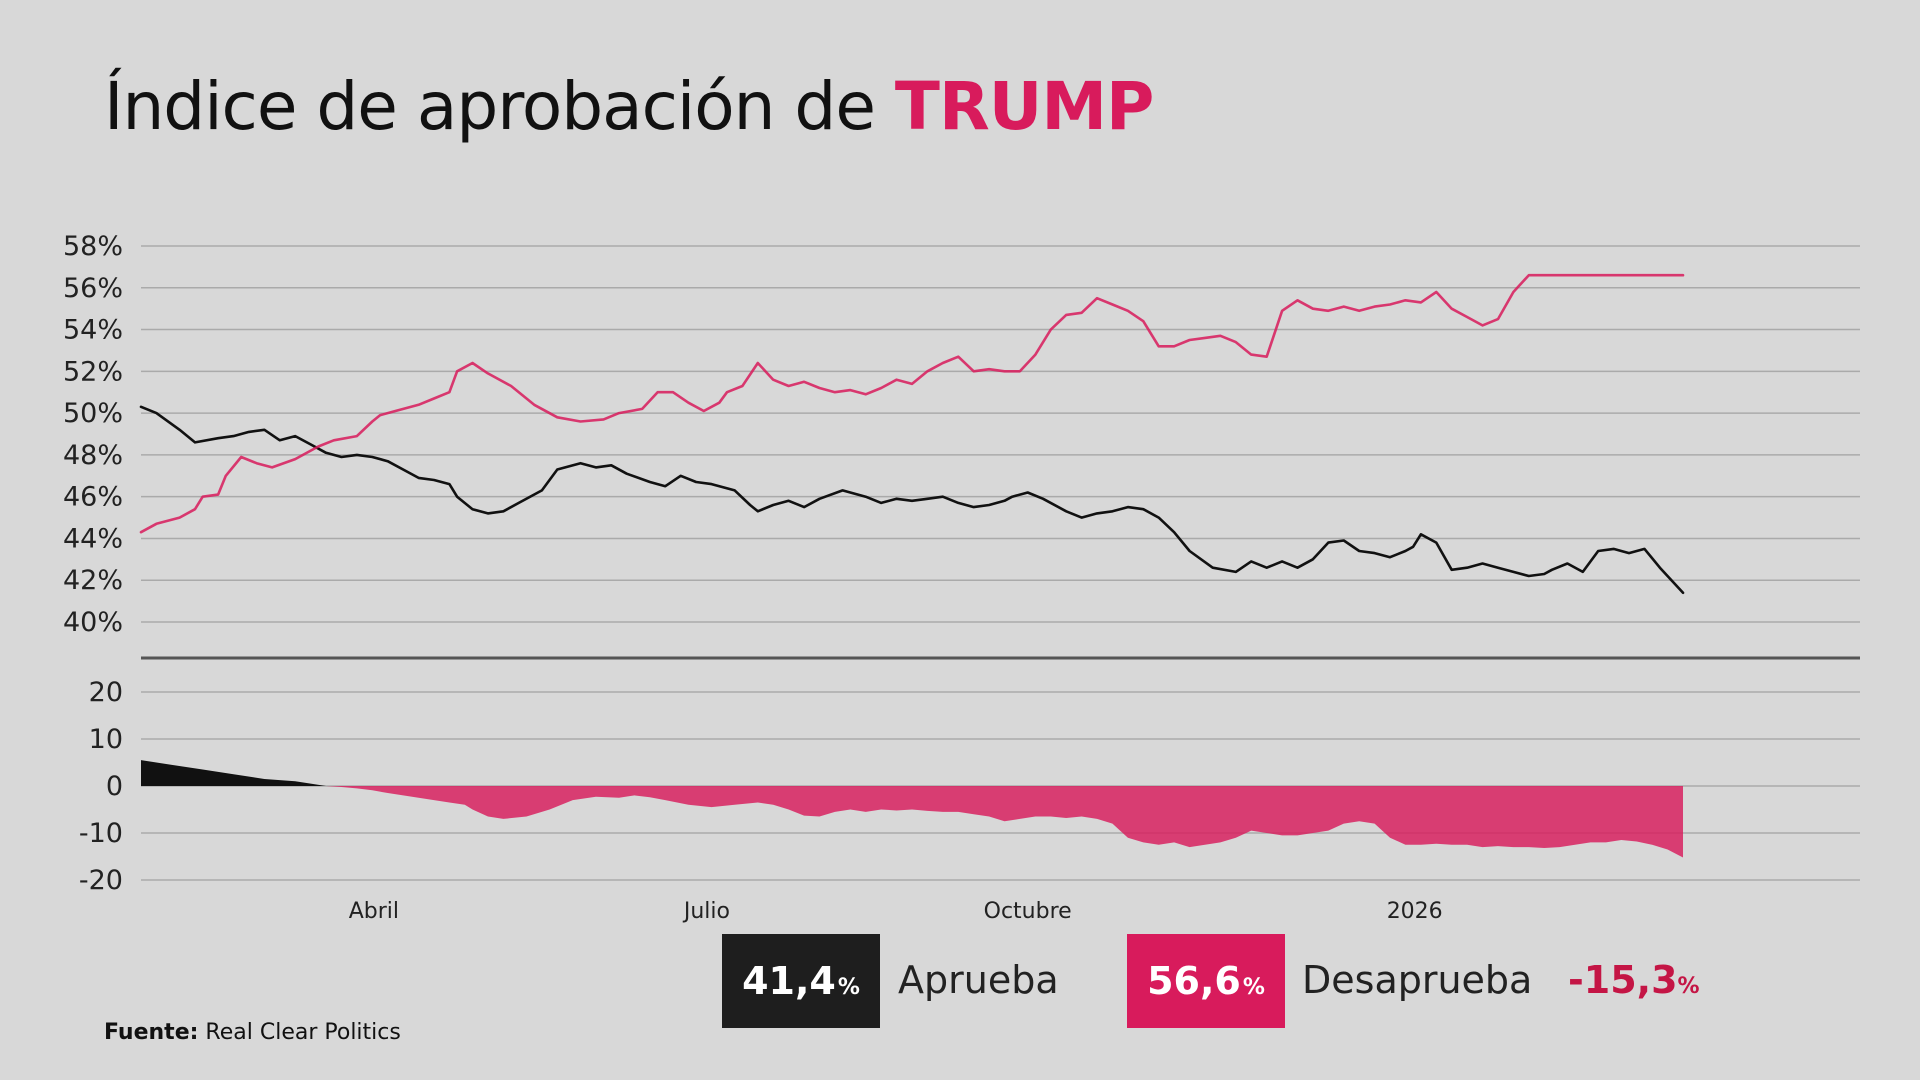  I want to click on y-tick-label: 58%, so click(93, 246).